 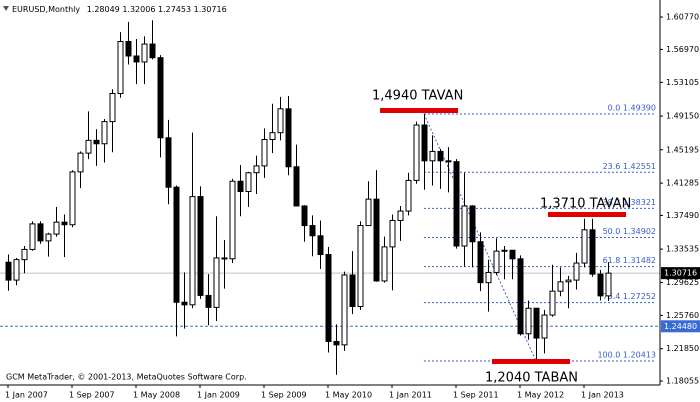 I want to click on fib-label: 100.0 1.20413, so click(x=626, y=354).